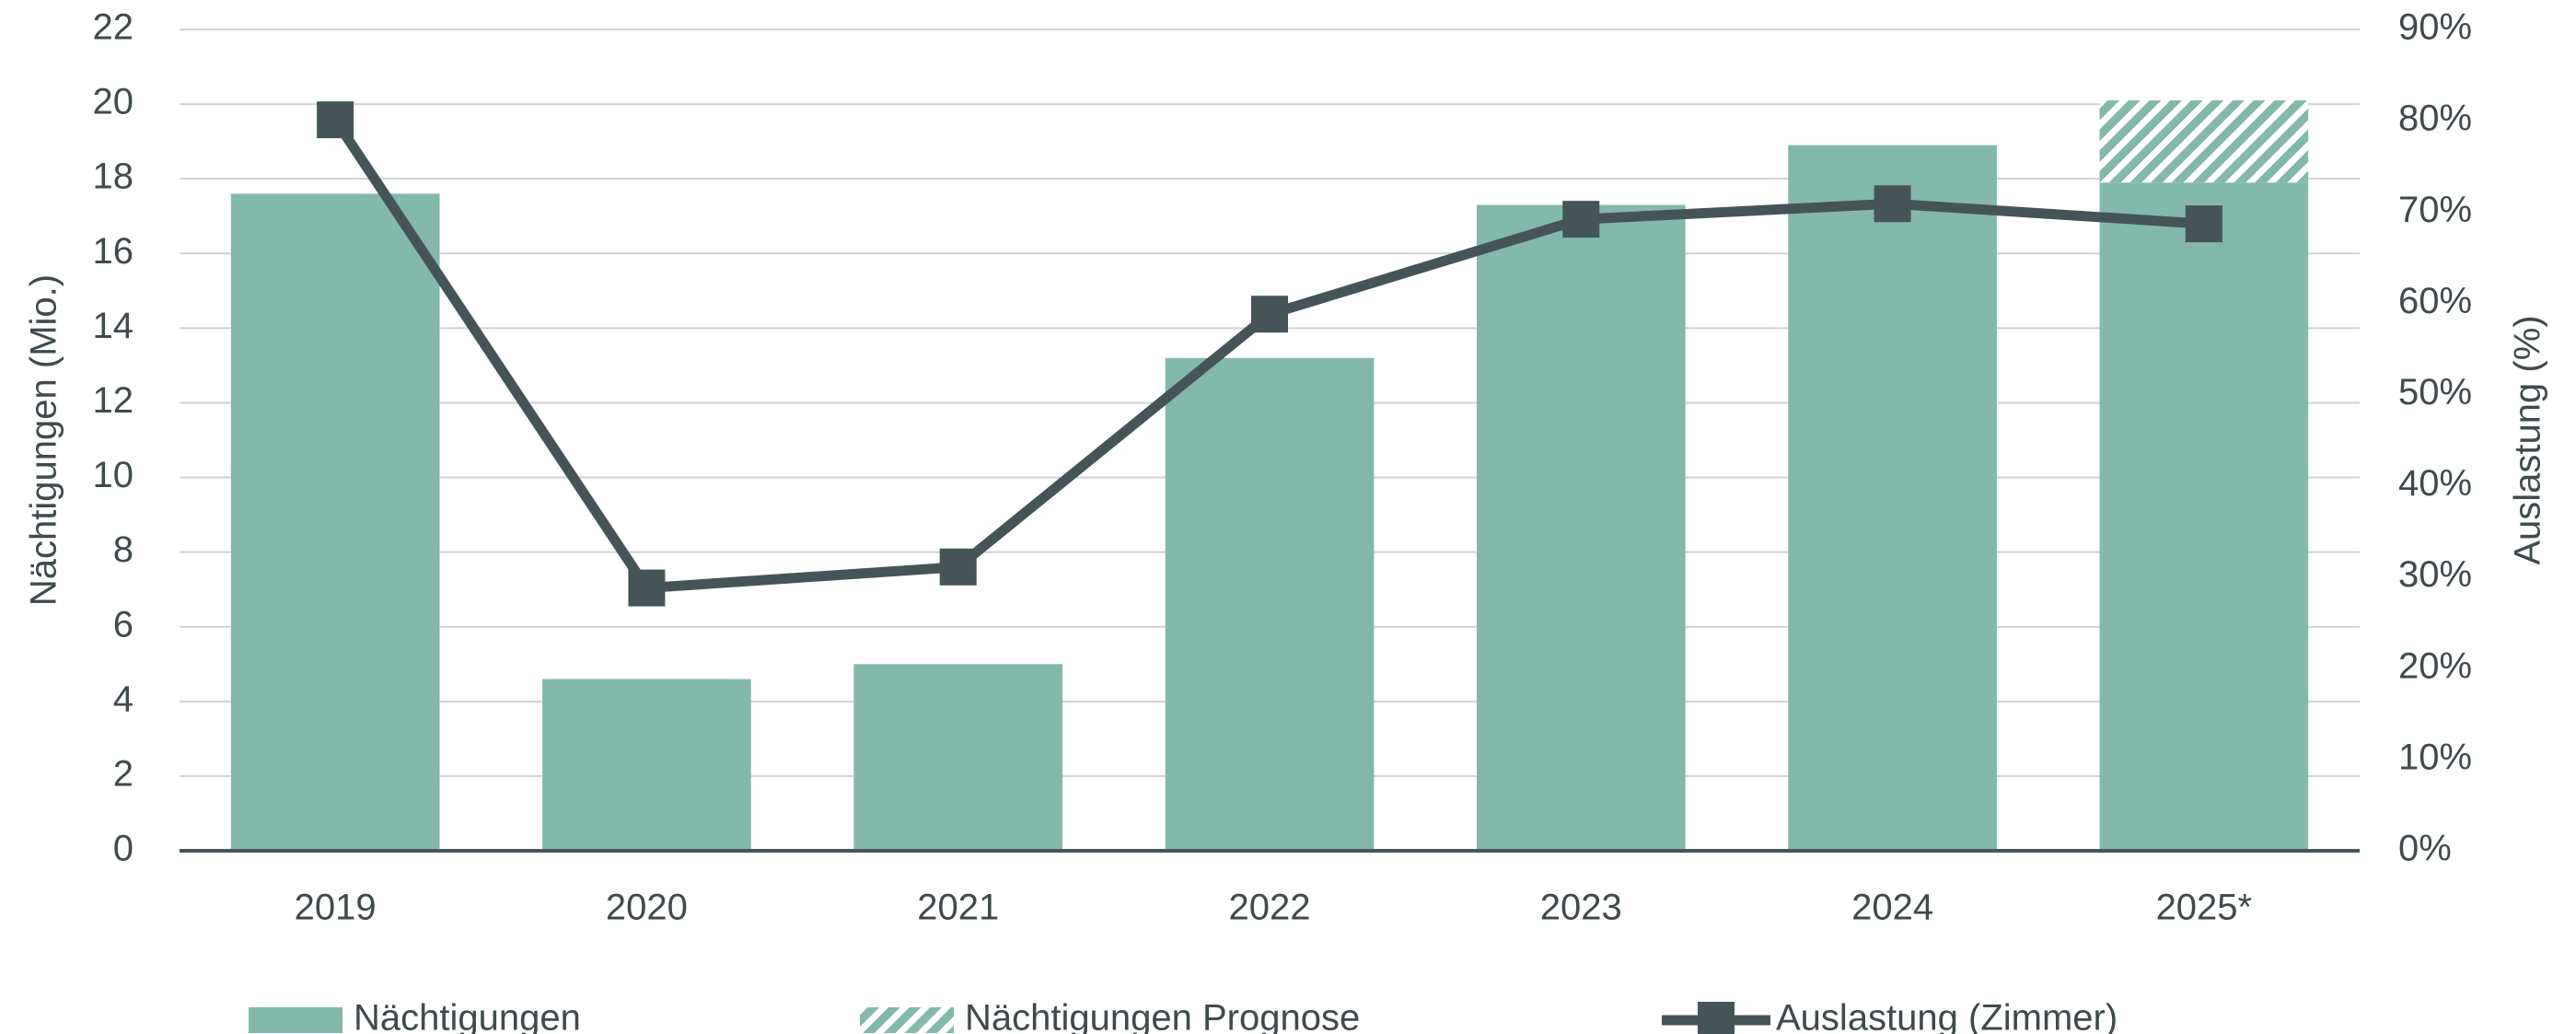  I want to click on x-tick-label: 2021, so click(958, 908).